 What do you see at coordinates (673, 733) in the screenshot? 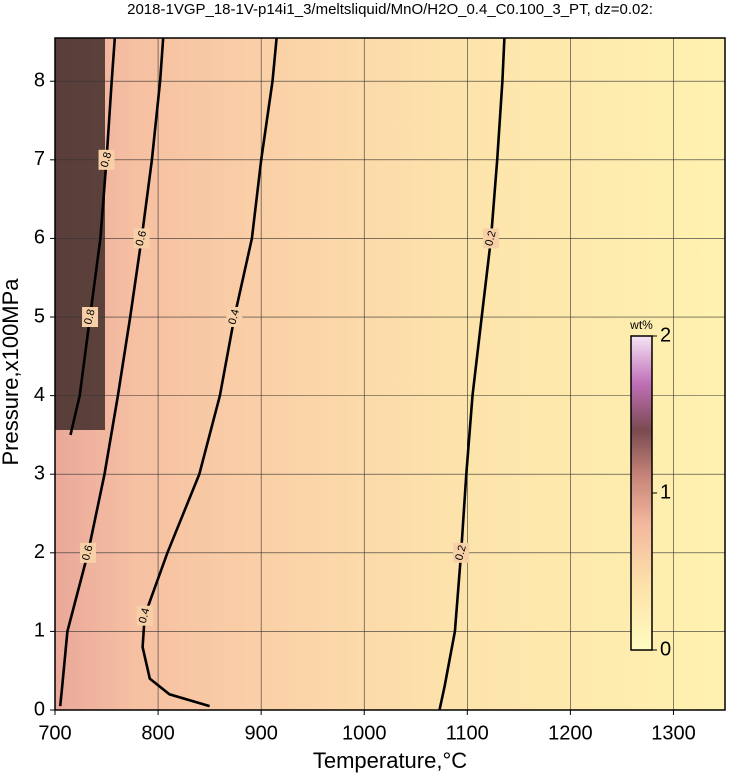
I see `x-tick-label: 1300` at bounding box center [673, 733].